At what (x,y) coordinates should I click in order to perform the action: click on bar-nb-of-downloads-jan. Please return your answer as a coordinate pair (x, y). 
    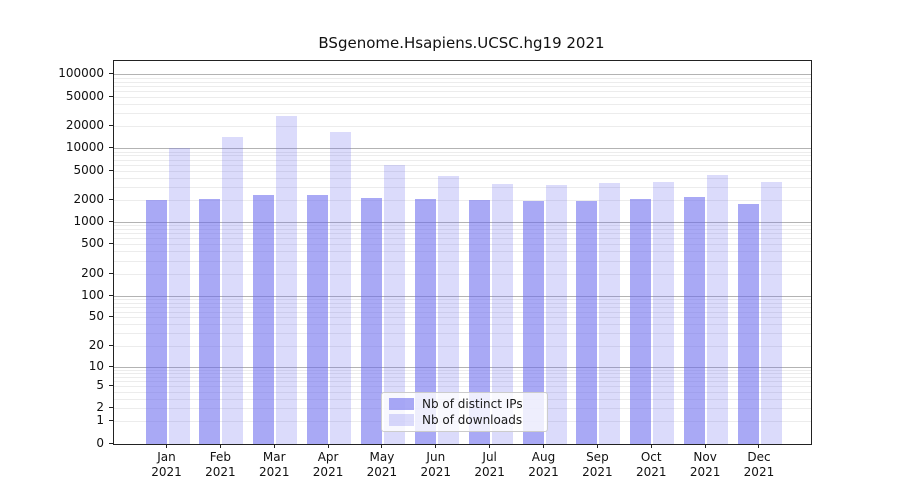
    Looking at the image, I should click on (179, 296).